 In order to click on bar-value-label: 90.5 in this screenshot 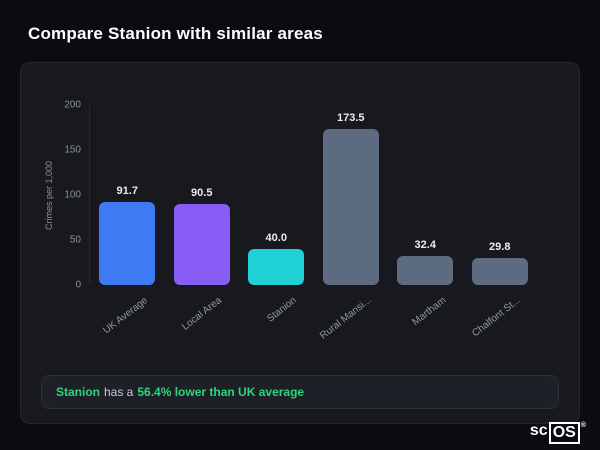, I will do `click(202, 192)`.